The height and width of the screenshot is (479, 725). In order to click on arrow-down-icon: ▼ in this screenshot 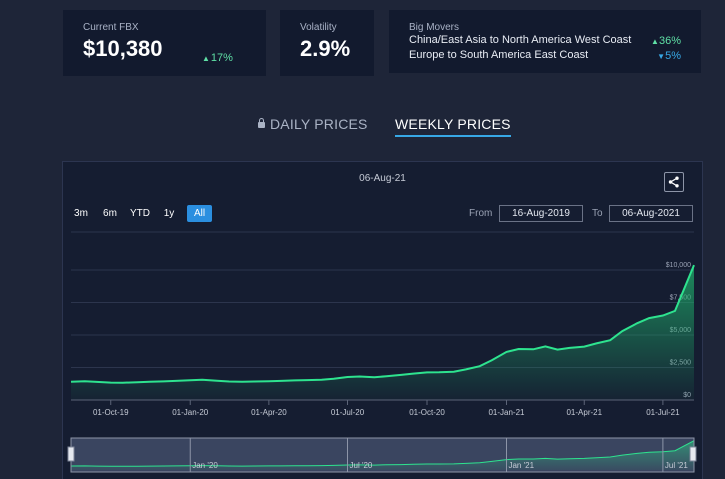, I will do `click(661, 56)`.